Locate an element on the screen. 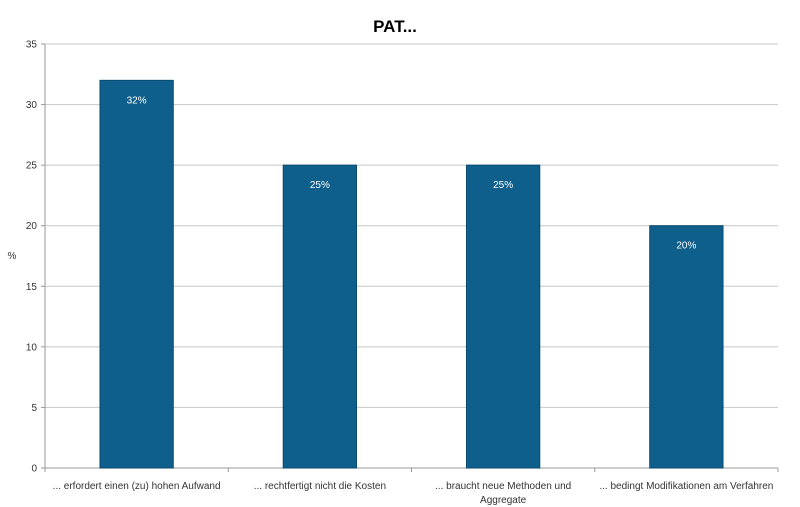 Image resolution: width=800 pixels, height=507 pixels. bar-data-label: 32% is located at coordinates (137, 100).